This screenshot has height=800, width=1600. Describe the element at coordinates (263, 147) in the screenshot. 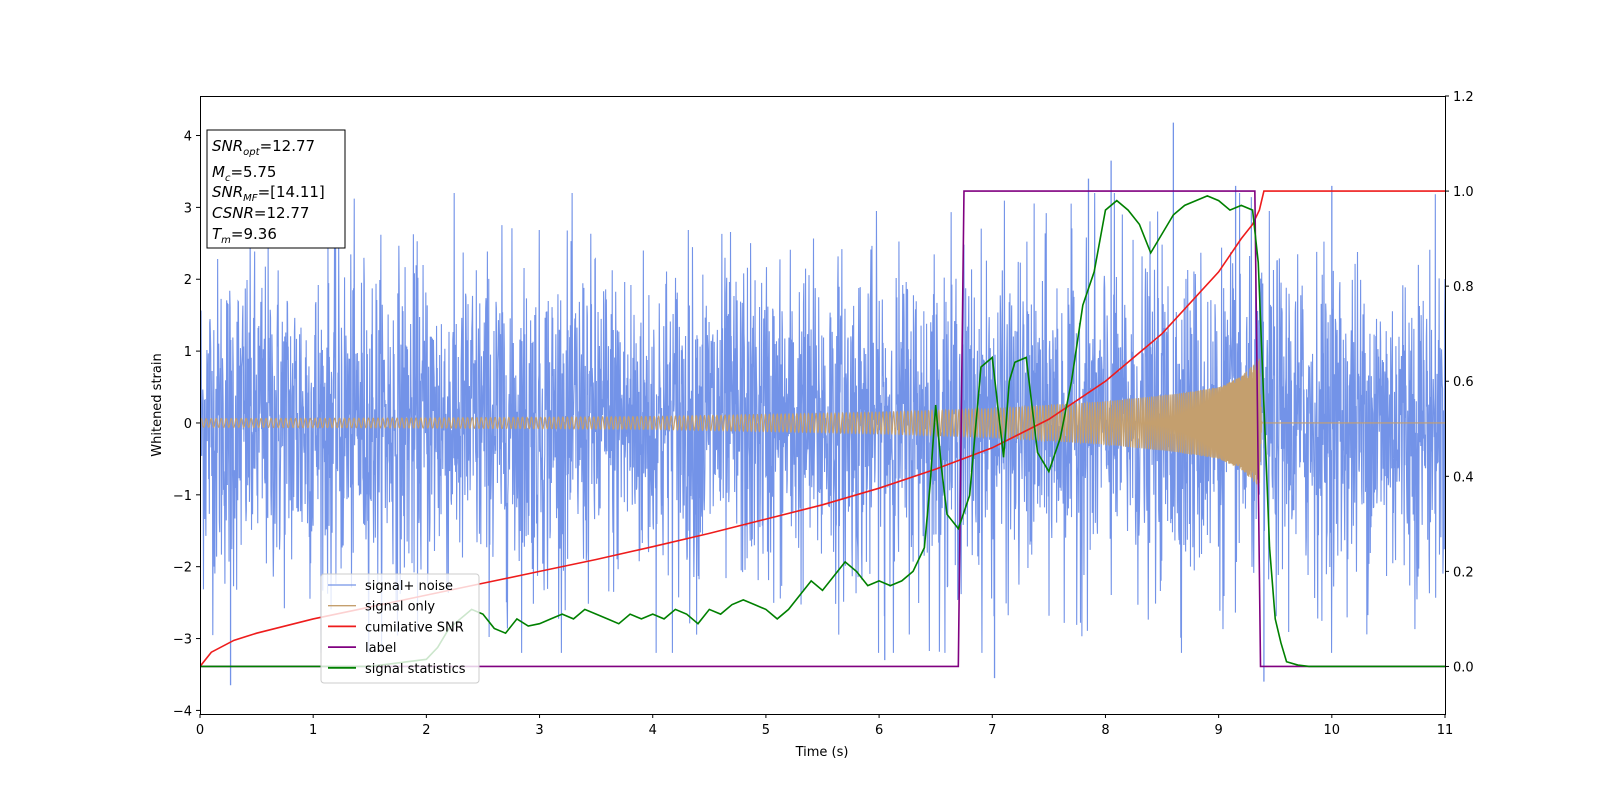

I see `annotation-row-0: SNRopt=12.77` at that location.